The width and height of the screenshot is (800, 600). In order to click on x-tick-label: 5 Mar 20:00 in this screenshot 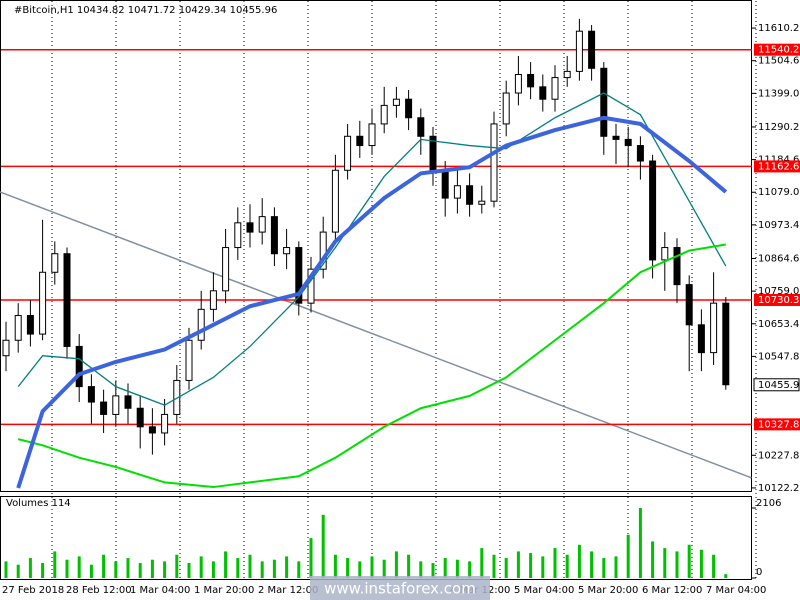, I will do `click(608, 590)`.